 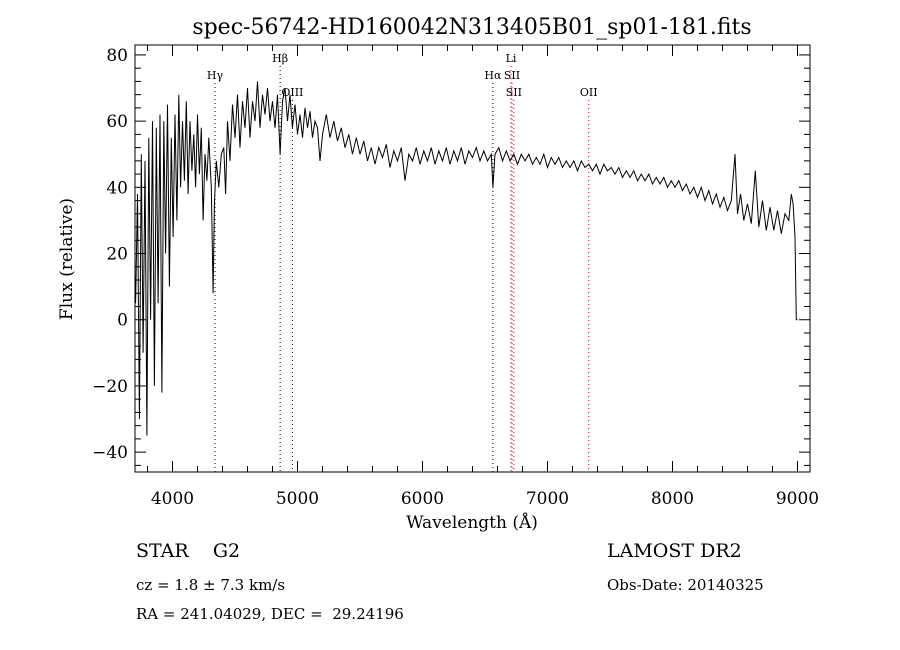 What do you see at coordinates (122, 321) in the screenshot?
I see `y-tick-label: 0` at bounding box center [122, 321].